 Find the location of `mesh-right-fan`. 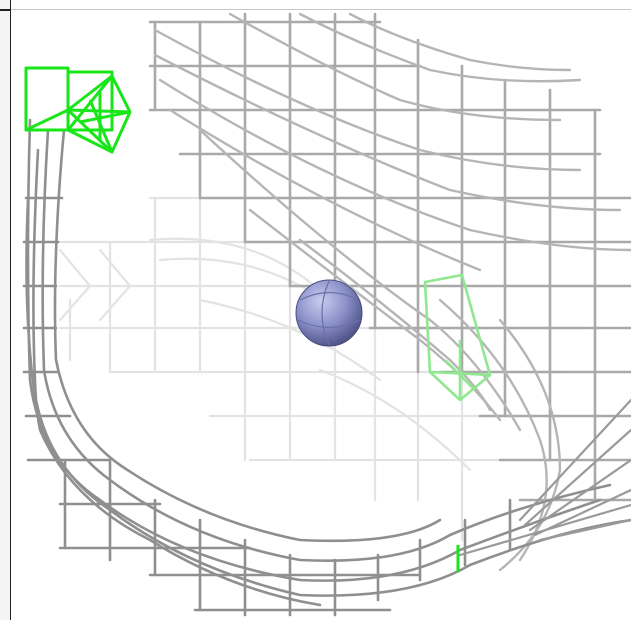

mesh-right-fan is located at coordinates (544, 477).